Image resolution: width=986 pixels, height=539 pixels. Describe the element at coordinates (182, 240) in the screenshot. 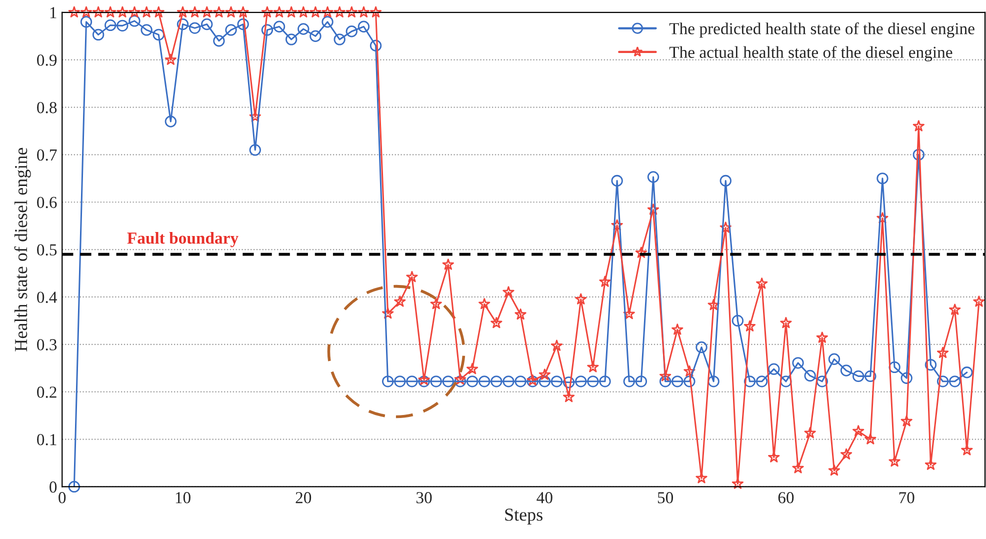

I see `ref-line-label: Fault boundary` at that location.